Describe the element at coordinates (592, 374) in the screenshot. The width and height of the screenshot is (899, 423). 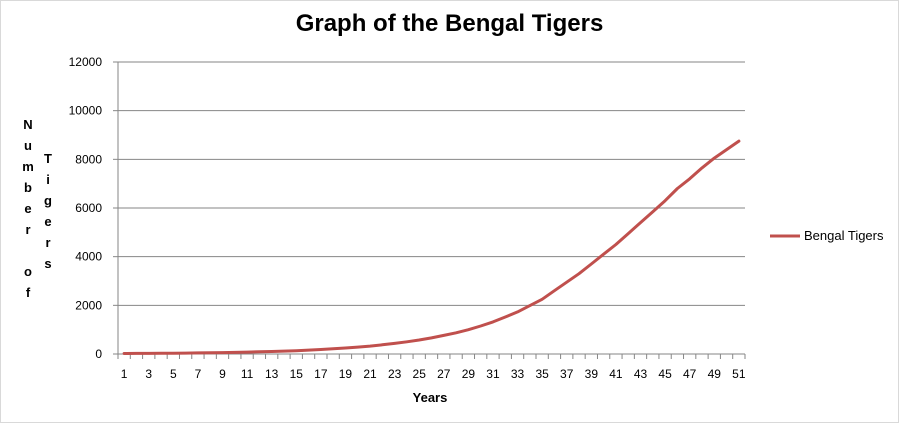
I see `x-tick-label: 39` at that location.